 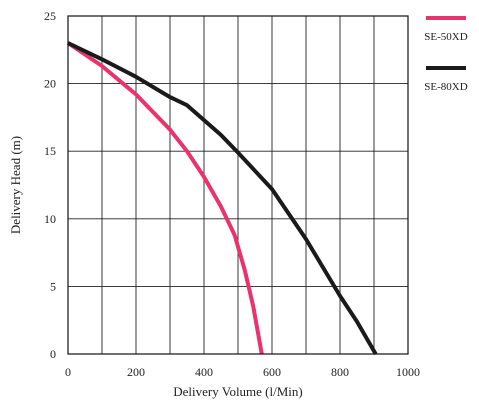 What do you see at coordinates (50, 151) in the screenshot?
I see `y-tick-label: 15` at bounding box center [50, 151].